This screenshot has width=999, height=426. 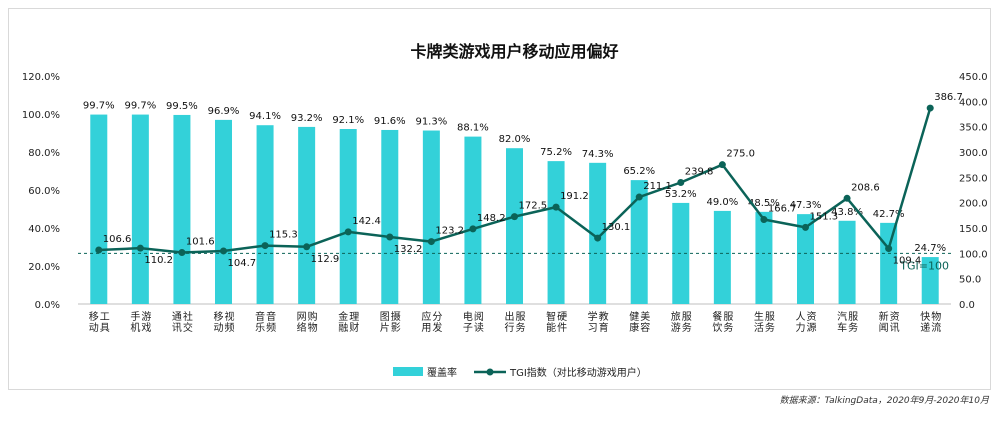 I want to click on bar-data-label: 42.7%, so click(x=889, y=214).